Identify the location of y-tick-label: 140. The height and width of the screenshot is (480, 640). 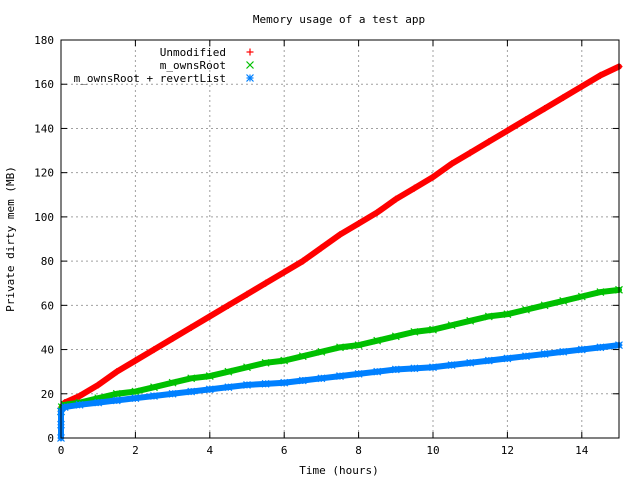
(44, 128).